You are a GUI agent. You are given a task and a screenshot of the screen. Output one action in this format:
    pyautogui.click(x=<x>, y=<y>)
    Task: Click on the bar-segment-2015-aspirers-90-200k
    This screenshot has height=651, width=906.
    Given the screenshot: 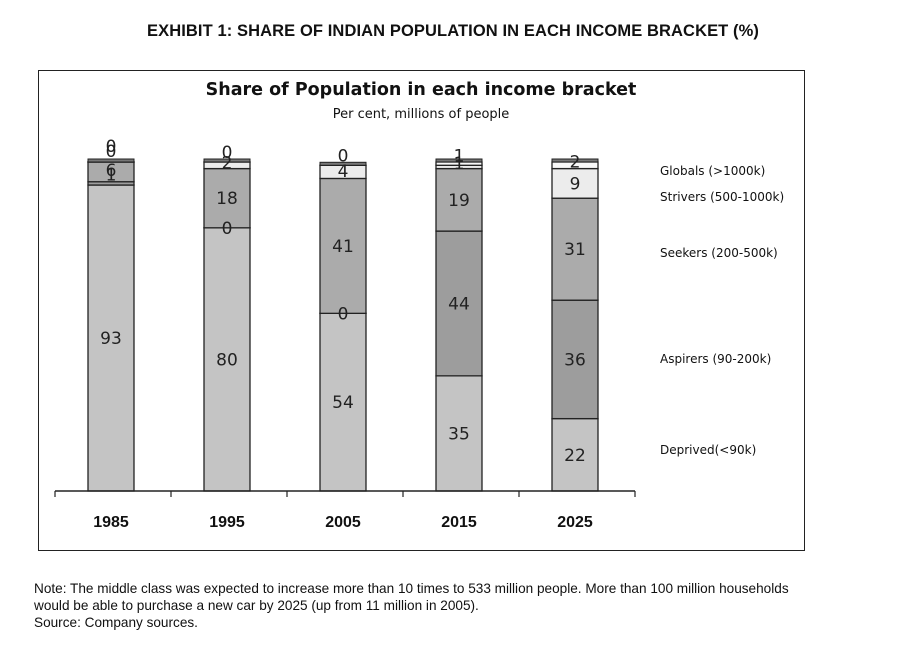 What is the action you would take?
    pyautogui.click(x=459, y=303)
    